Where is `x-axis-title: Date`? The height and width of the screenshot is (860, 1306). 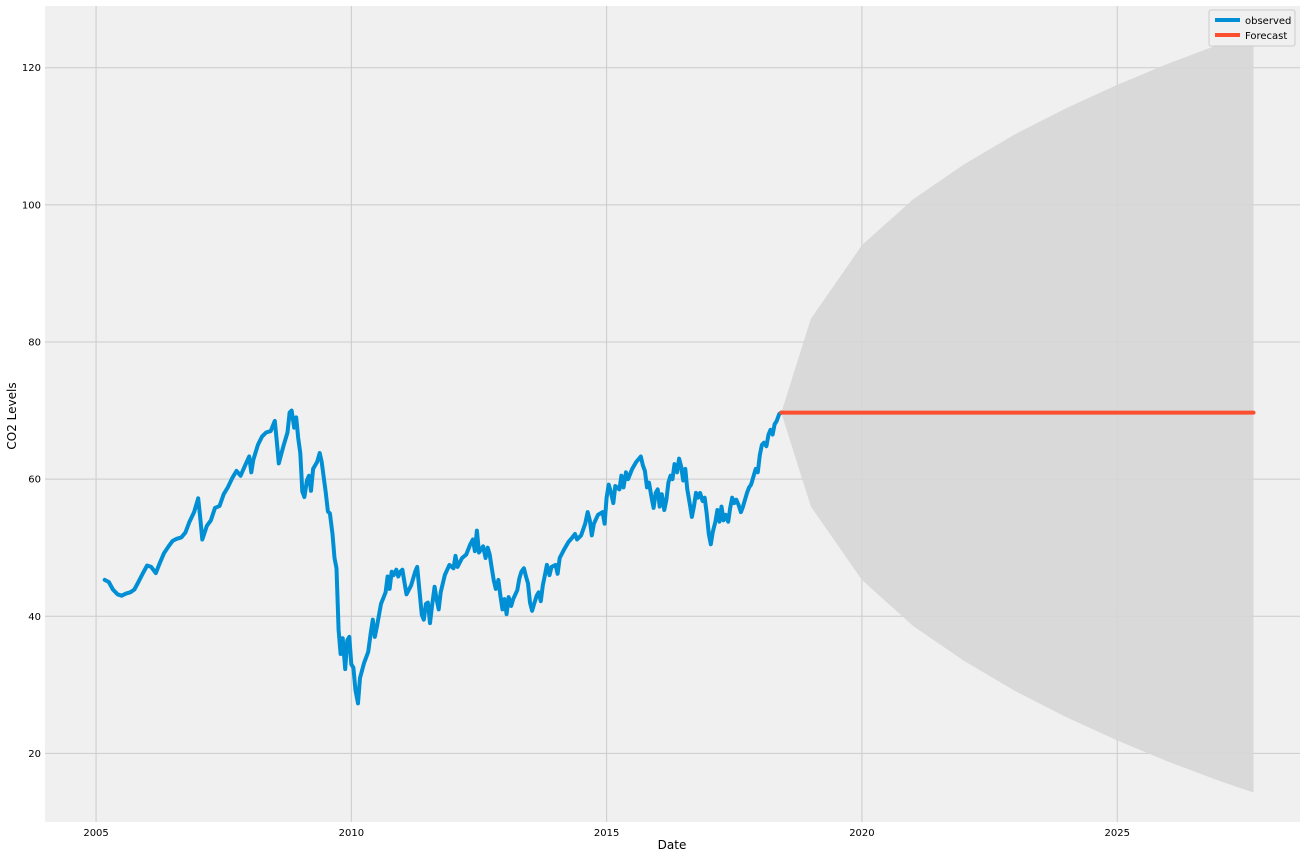 x-axis-title: Date is located at coordinates (672, 845).